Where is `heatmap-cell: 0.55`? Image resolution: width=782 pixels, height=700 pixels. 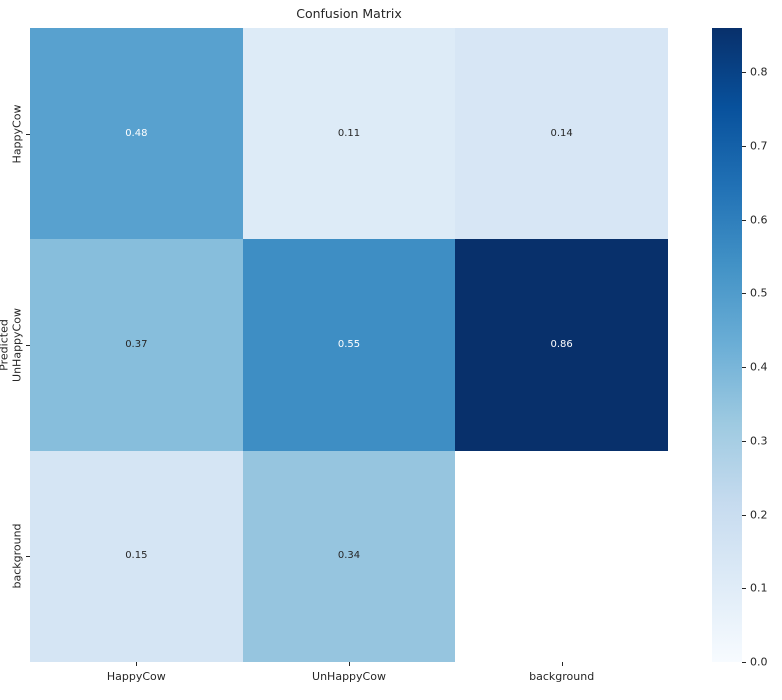 heatmap-cell: 0.55 is located at coordinates (349, 345).